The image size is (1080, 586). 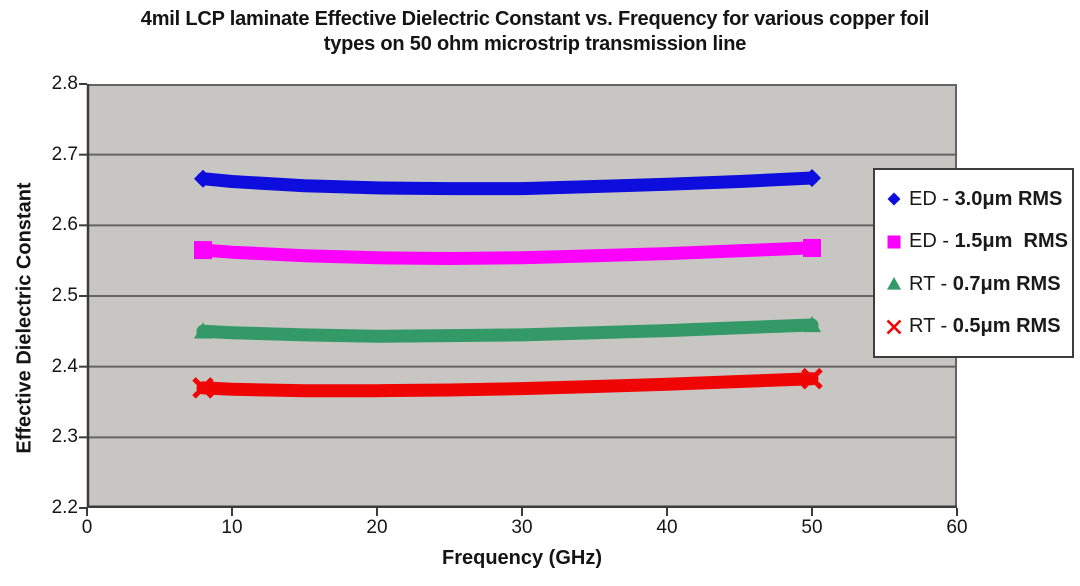 I want to click on x-tick-label: 20, so click(x=377, y=527).